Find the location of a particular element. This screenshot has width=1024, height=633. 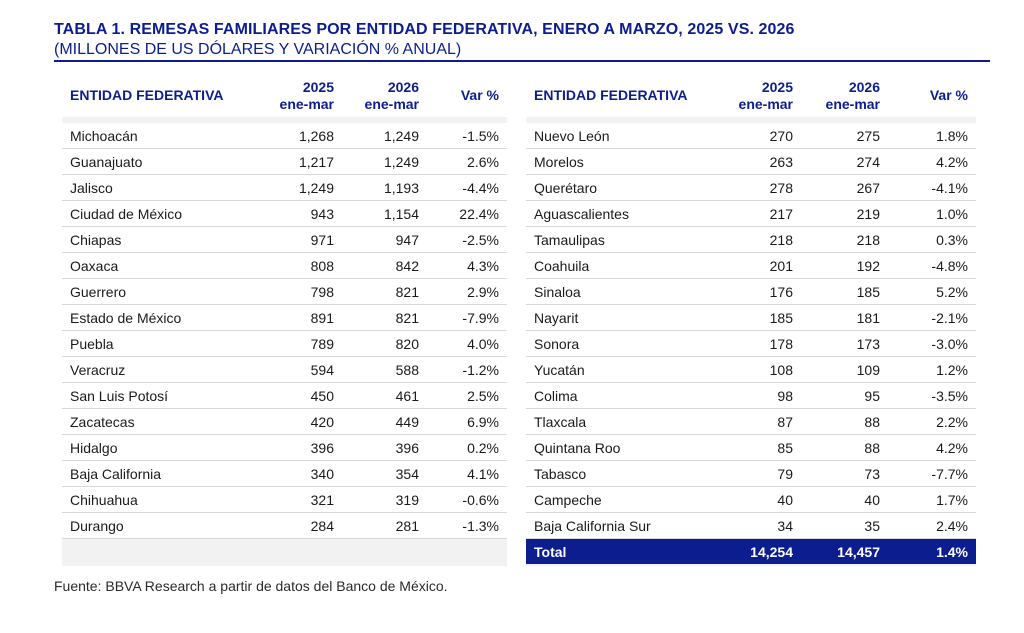

table-row: Campeche 40 40 1.7% is located at coordinates (751, 499).